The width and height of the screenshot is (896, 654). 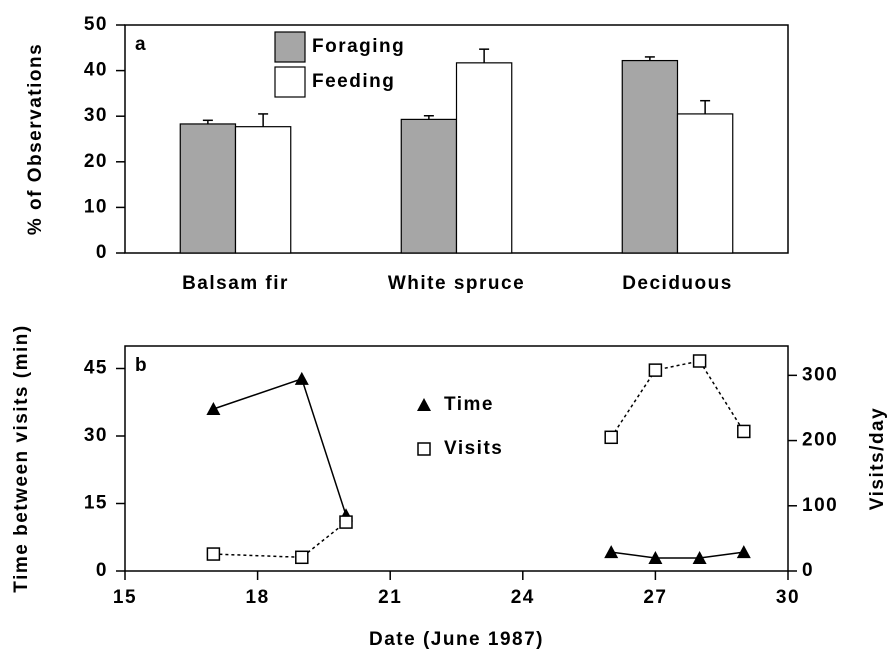 What do you see at coordinates (877, 458) in the screenshot?
I see `y2-axis-label: Visits/day` at bounding box center [877, 458].